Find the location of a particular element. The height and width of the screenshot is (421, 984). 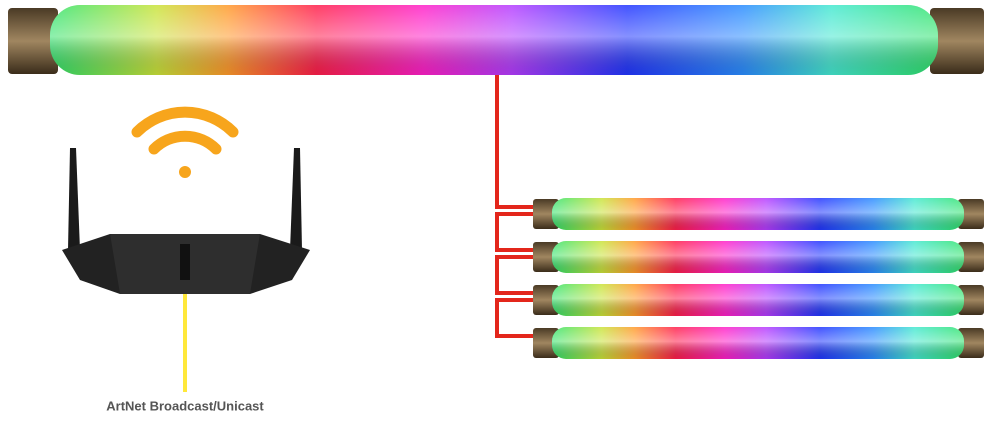

router is located at coordinates (186, 221).